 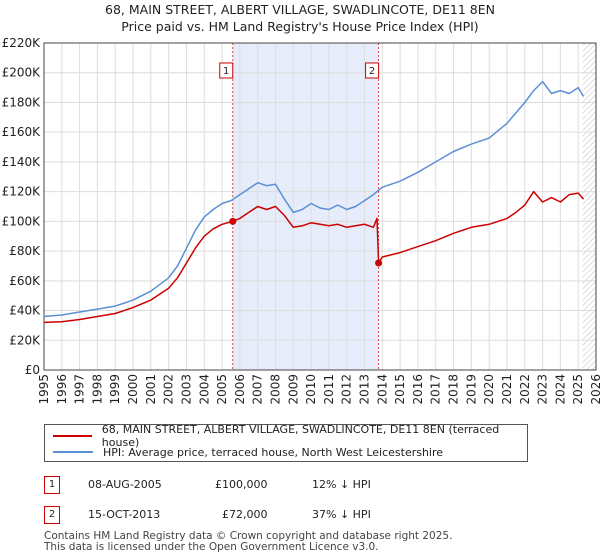 What do you see at coordinates (400, 389) in the screenshot?
I see `x-tick-label: 2015` at bounding box center [400, 389].